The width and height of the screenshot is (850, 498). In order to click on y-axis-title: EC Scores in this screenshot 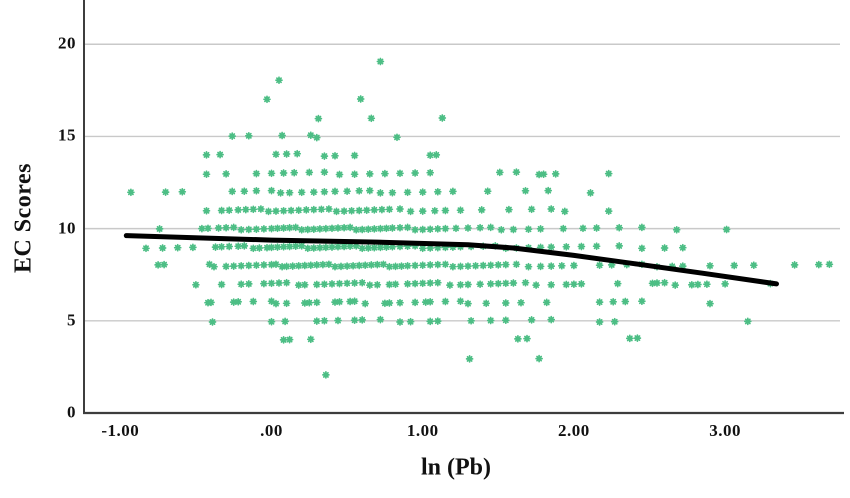, I will do `click(23, 218)`.